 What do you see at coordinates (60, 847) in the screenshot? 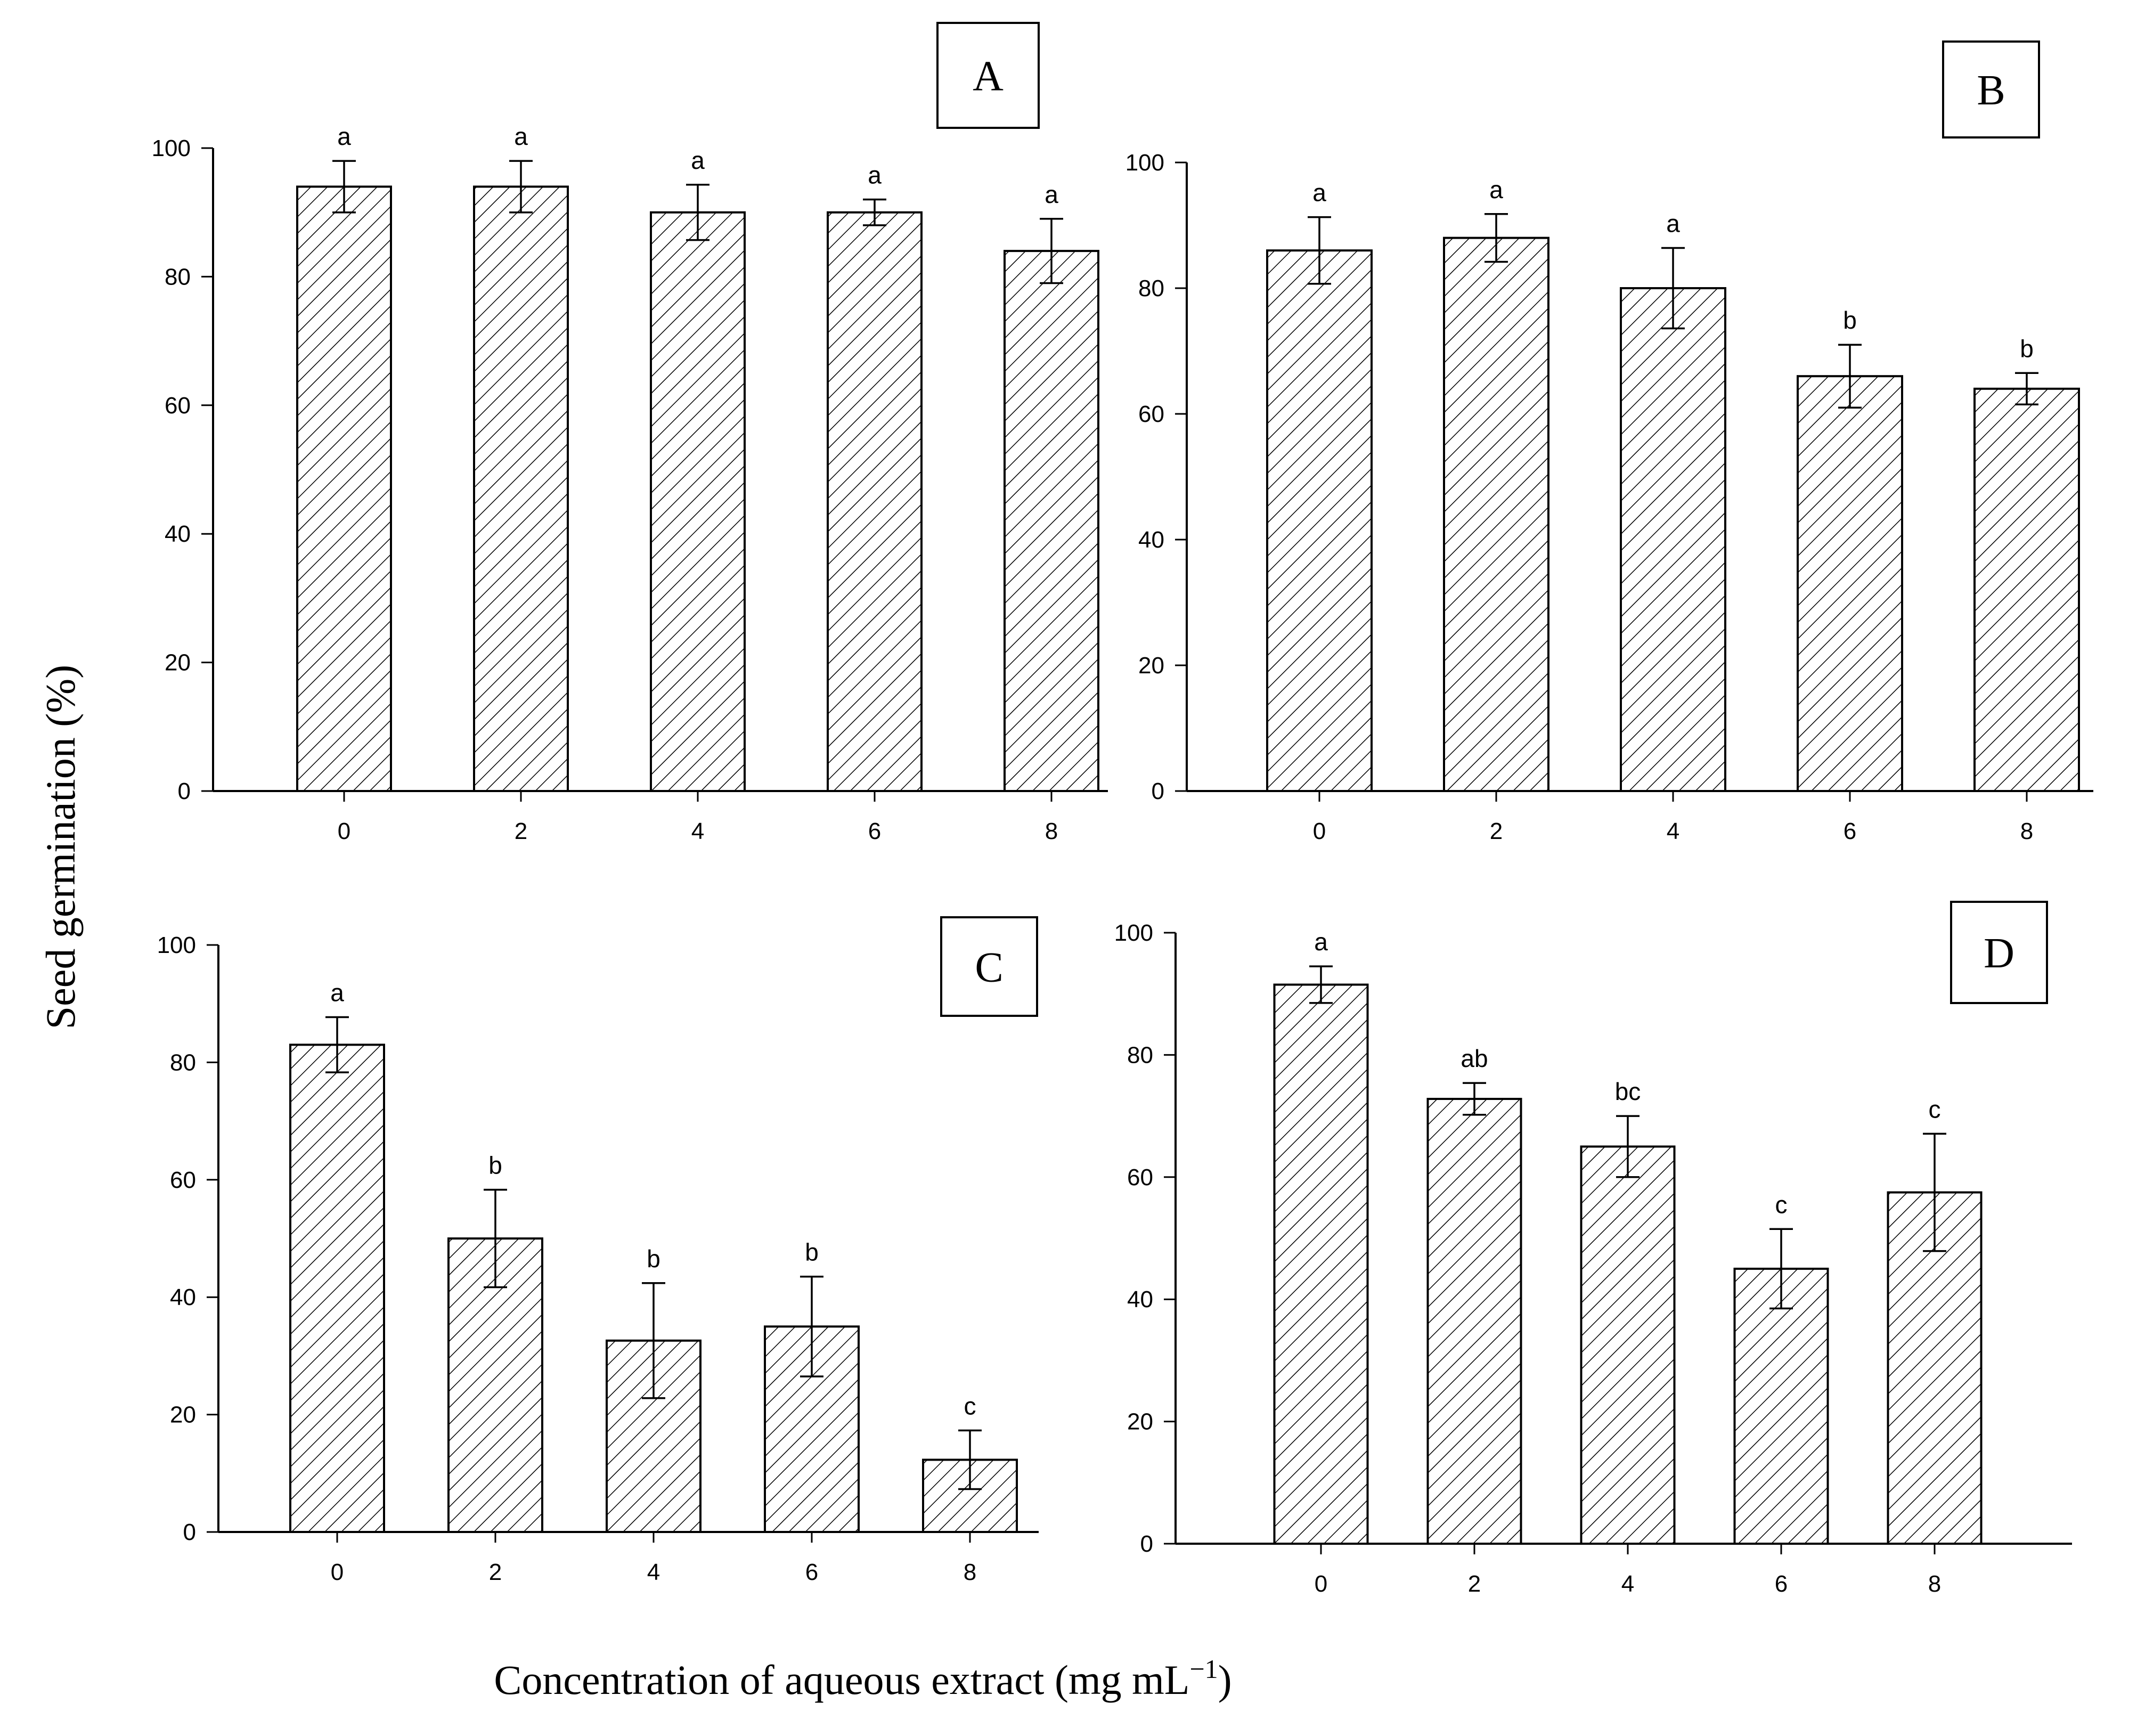
I see `y-axis-title: Seed germination (%)` at bounding box center [60, 847].